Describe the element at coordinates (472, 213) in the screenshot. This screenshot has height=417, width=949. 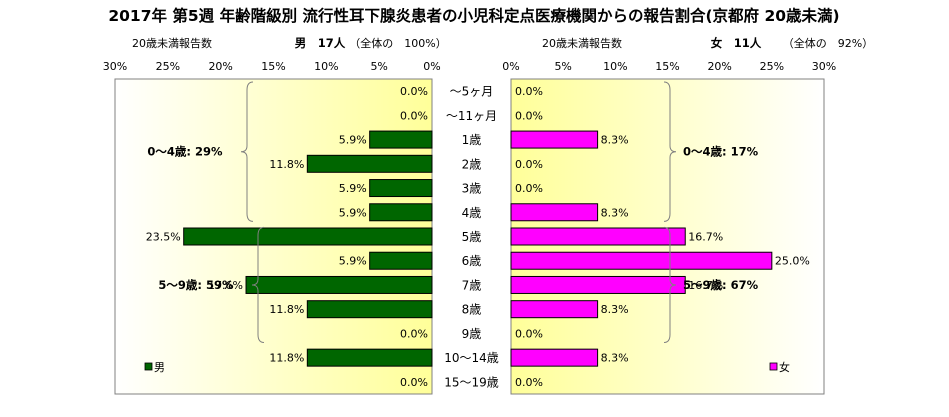
I see `category-label: 4歳` at that location.